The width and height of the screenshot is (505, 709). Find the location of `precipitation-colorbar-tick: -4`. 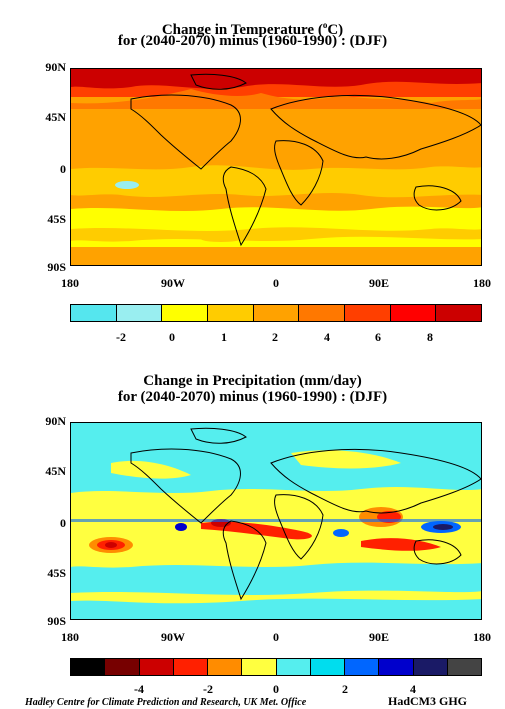

precipitation-colorbar-tick: -4 is located at coordinates (139, 689).